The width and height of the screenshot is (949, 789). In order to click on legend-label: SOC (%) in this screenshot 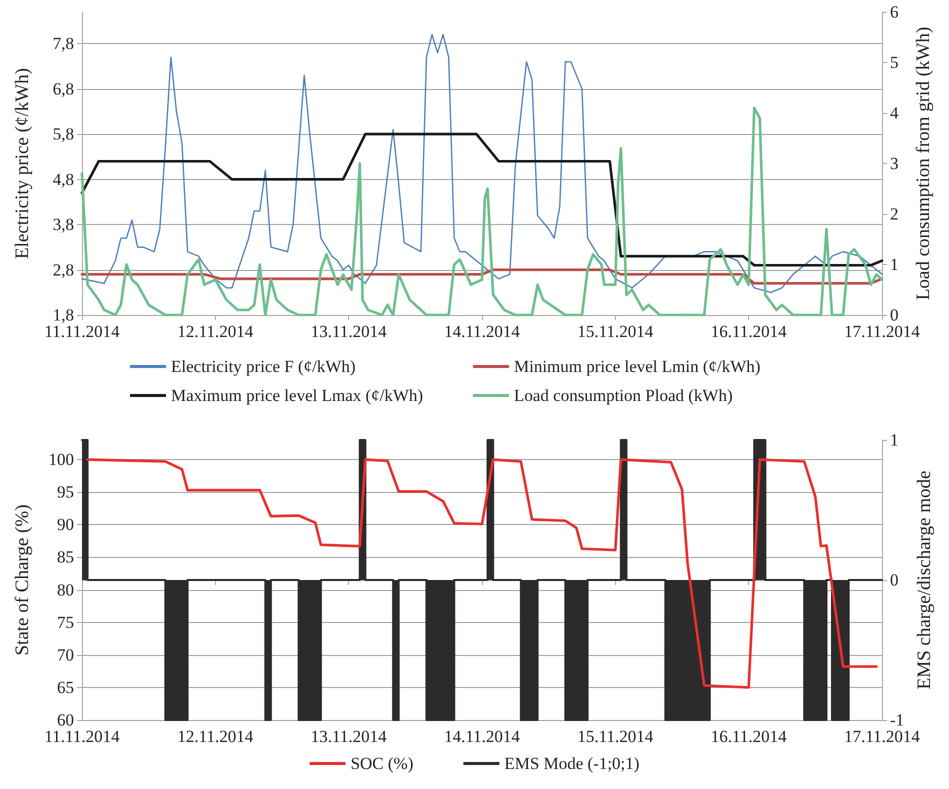, I will do `click(382, 763)`.